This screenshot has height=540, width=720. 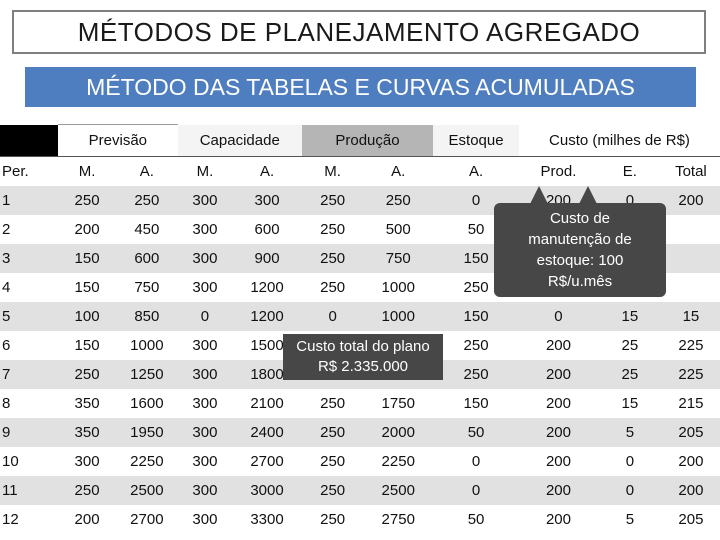 I want to click on table-row: 10 300 2250 300 2700 250 2250 0 200 0 200, so click(x=360, y=461).